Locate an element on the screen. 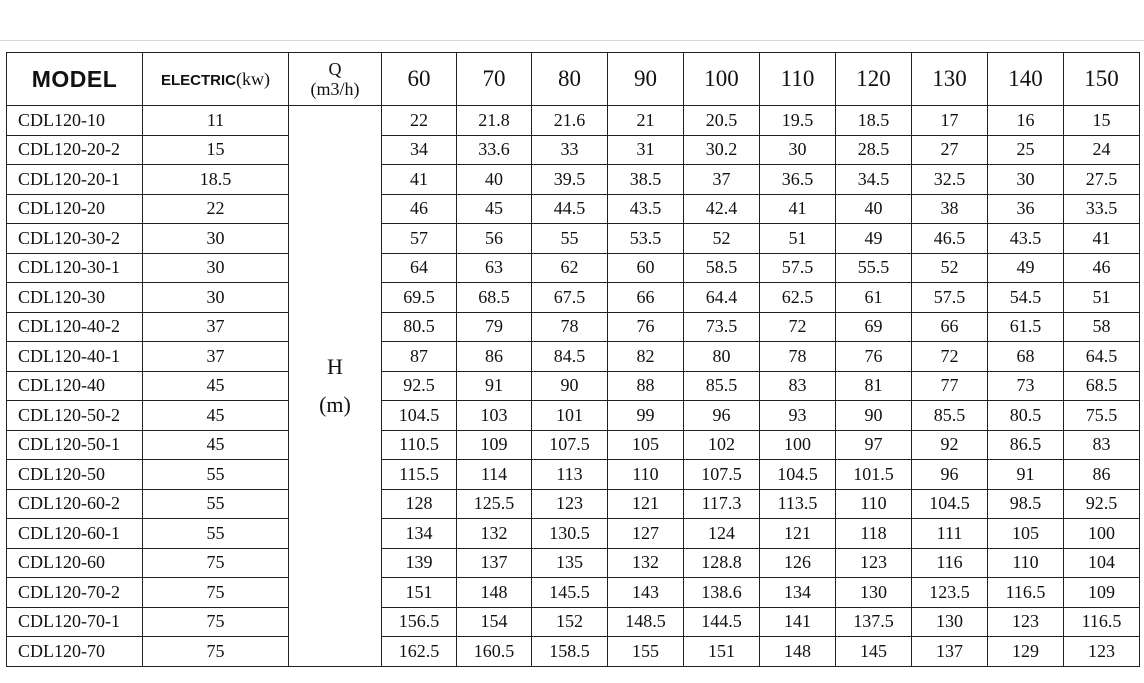 This screenshot has width=1144, height=683. head-value-cell: 87 is located at coordinates (419, 356).